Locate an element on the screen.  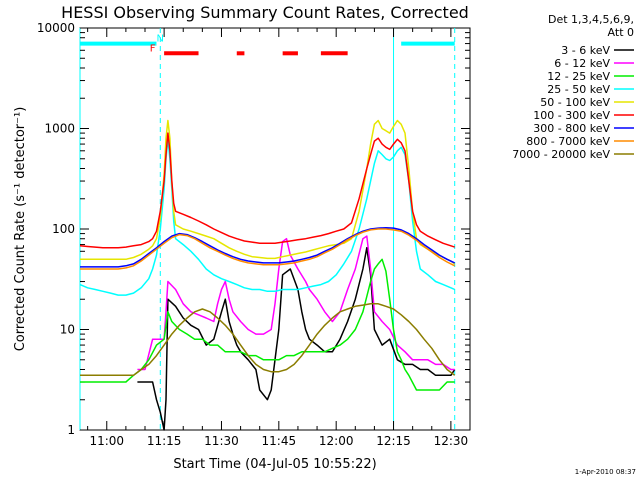
x-tick-label: 11:45 is located at coordinates (279, 441).